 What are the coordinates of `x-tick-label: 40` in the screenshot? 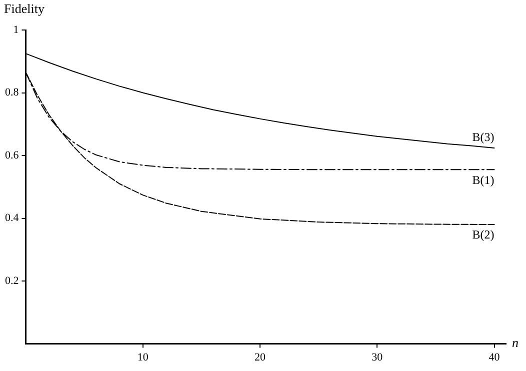 It's located at (494, 357).